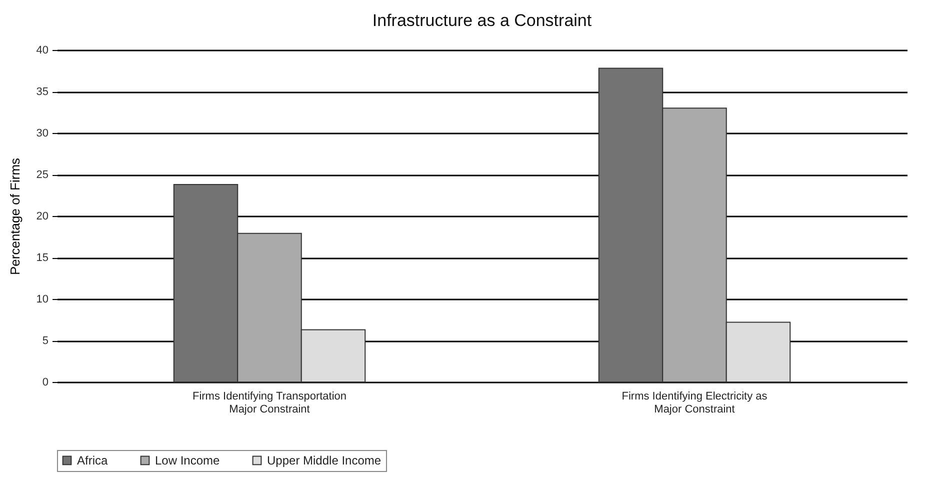  What do you see at coordinates (482, 20) in the screenshot?
I see `chart-title: Infrastructure as a Constraint` at bounding box center [482, 20].